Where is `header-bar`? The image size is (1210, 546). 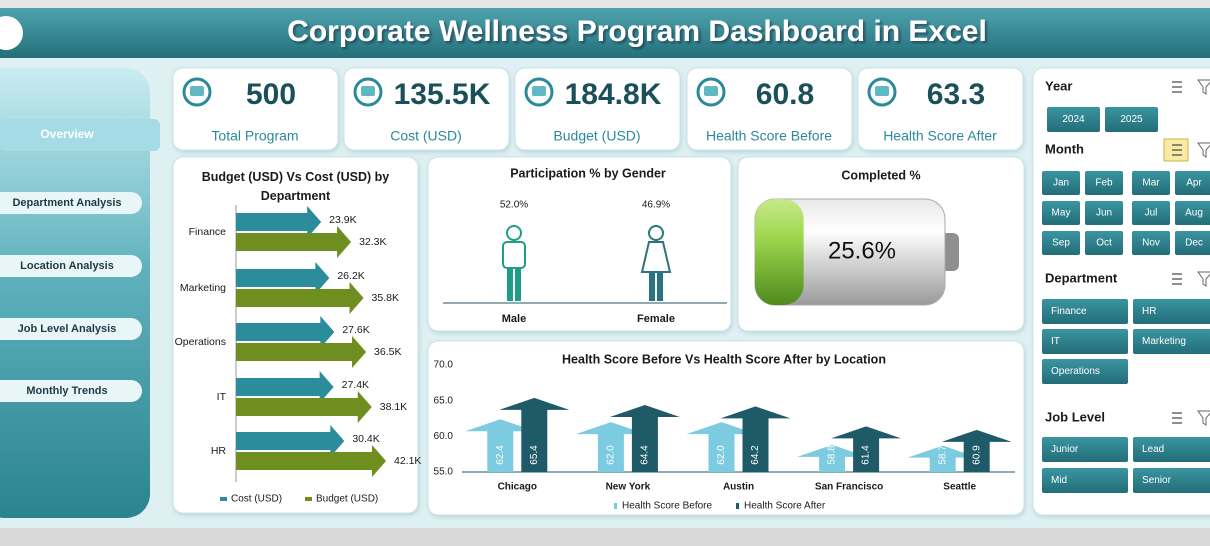 header-bar is located at coordinates (605, 33).